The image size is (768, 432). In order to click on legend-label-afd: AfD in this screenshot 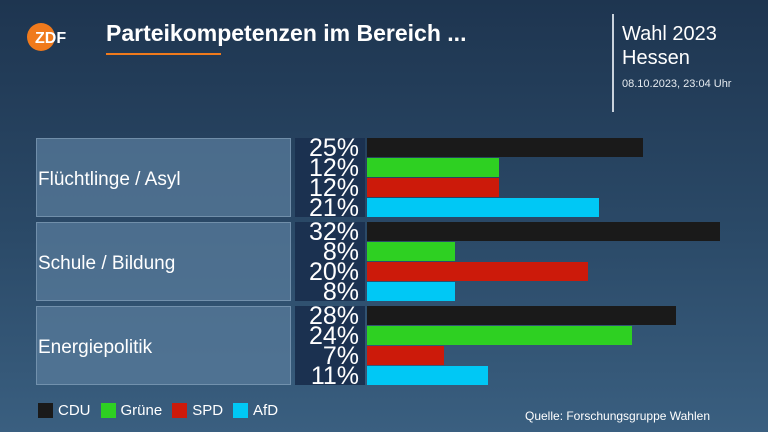, I will do `click(266, 410)`.